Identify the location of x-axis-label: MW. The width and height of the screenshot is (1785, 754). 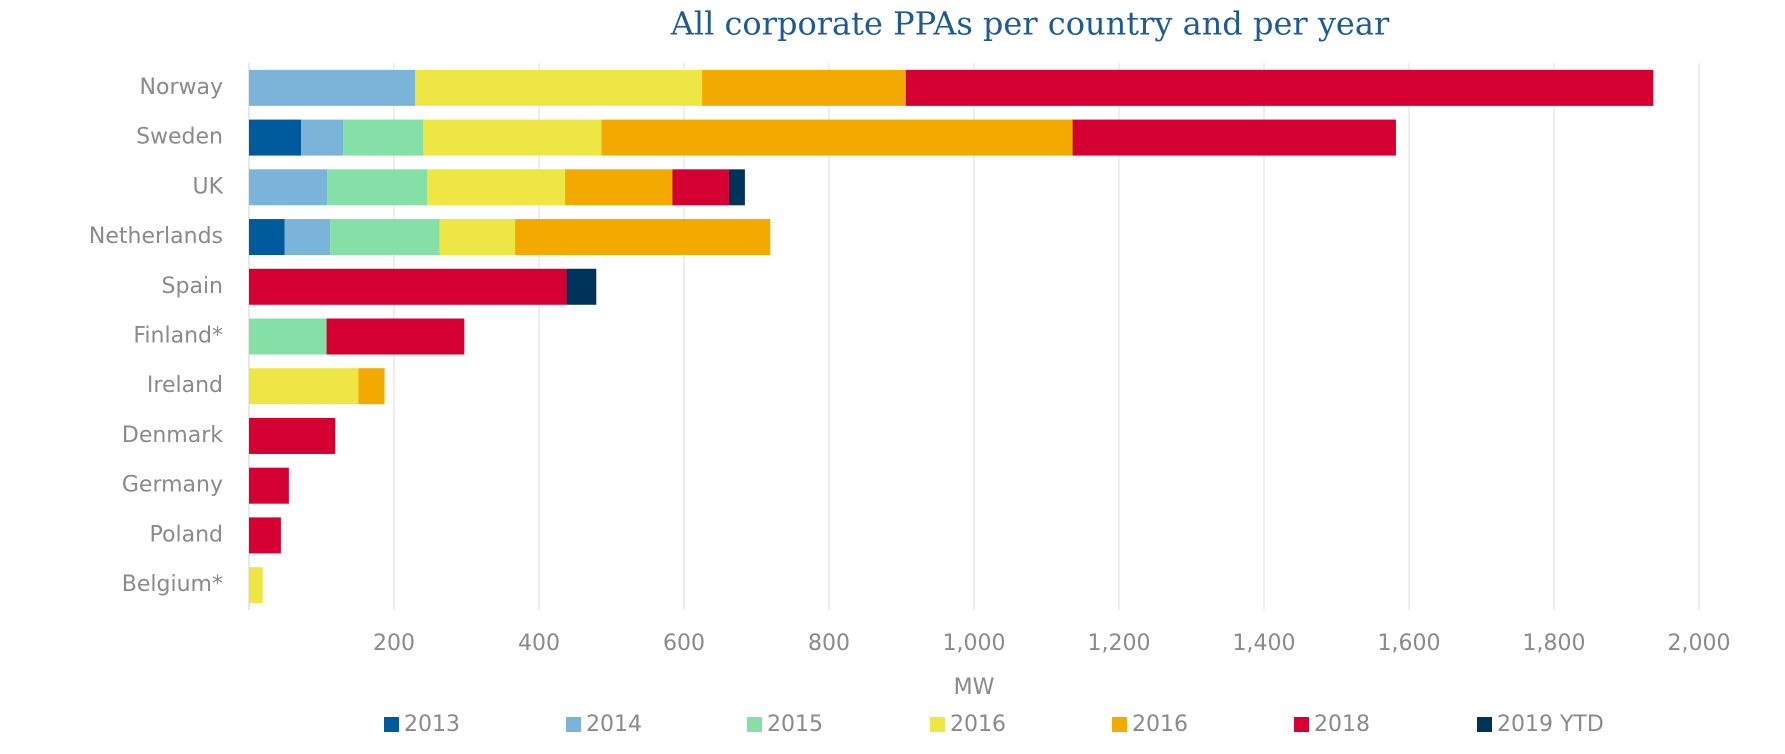
(974, 687).